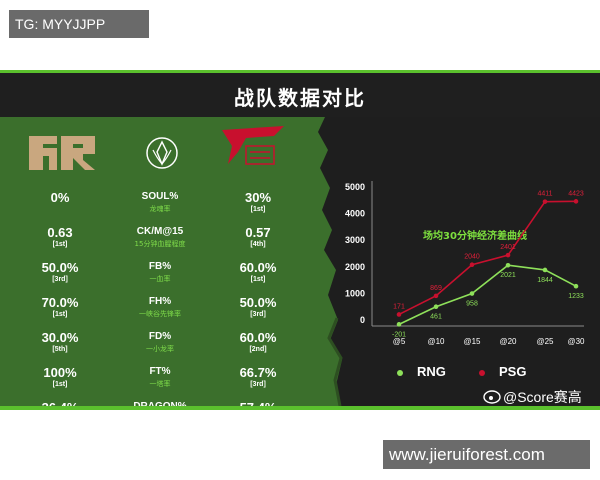  What do you see at coordinates (60, 197) in the screenshot?
I see `stat-left-value: 0%` at bounding box center [60, 197].